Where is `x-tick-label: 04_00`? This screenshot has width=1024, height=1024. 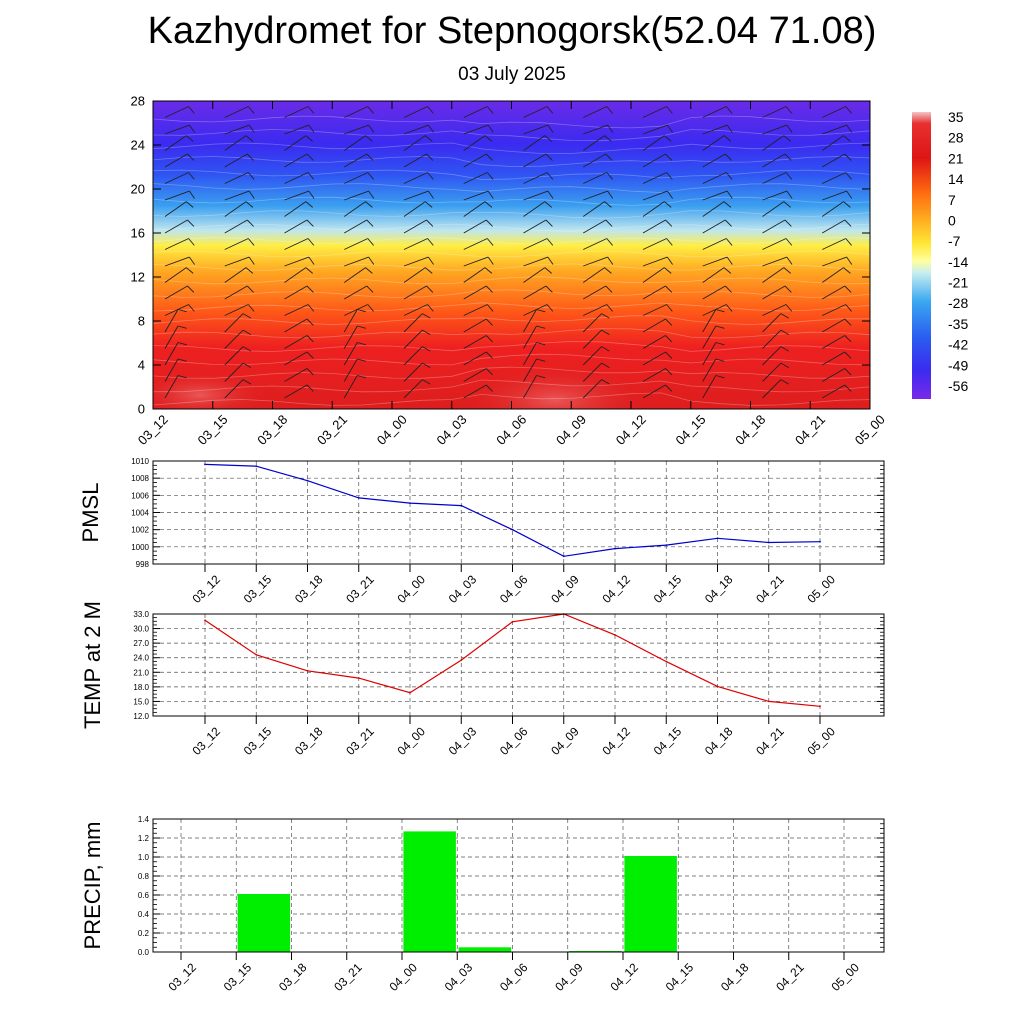 x-tick-label: 04_00 is located at coordinates (411, 589).